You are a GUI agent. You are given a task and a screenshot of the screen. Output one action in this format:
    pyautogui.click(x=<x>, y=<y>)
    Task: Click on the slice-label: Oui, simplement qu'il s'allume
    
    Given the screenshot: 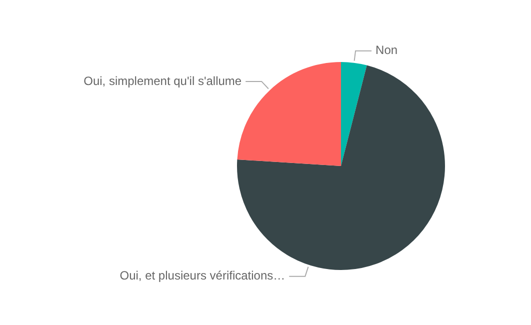 What is the action you would take?
    pyautogui.click(x=163, y=81)
    